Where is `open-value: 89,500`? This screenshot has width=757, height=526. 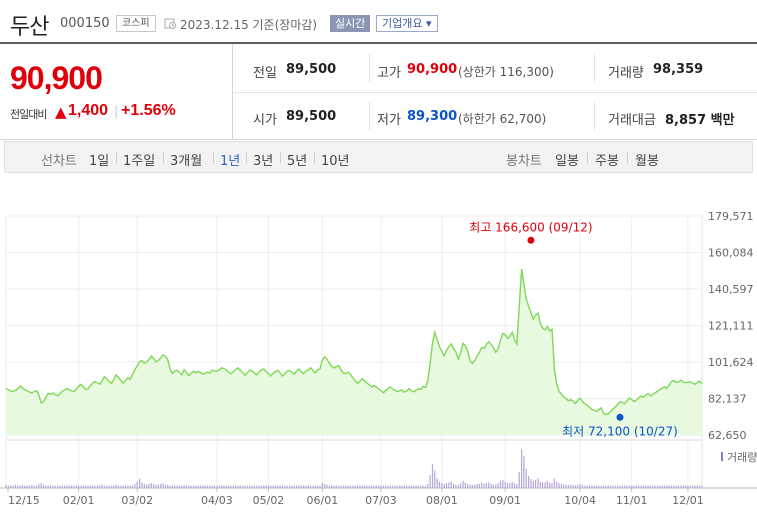
open-value: 89,500 is located at coordinates (311, 116).